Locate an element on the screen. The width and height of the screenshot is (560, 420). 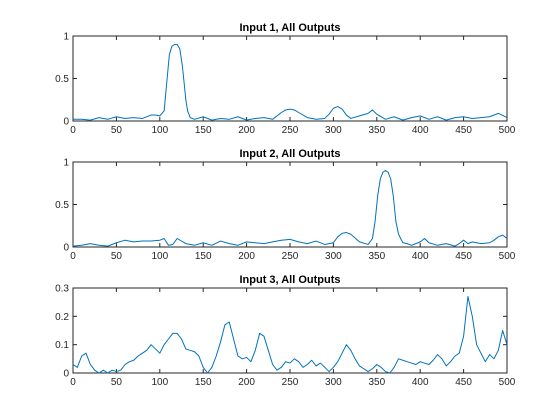
y-tick-label: 0.2 is located at coordinates (62, 317).